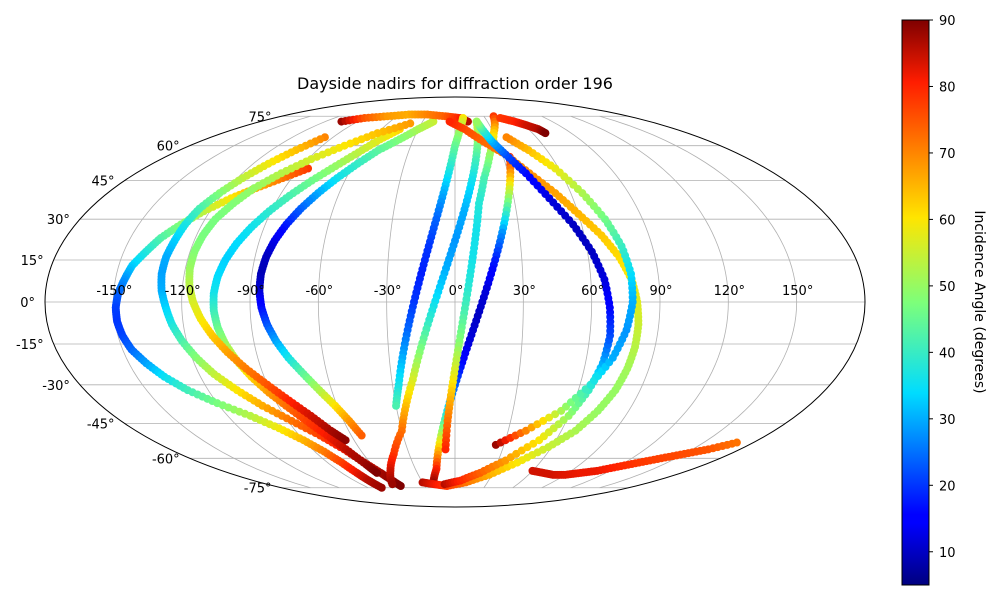 Image resolution: width=1000 pixels, height=600 pixels. Describe the element at coordinates (947, 287) in the screenshot. I see `colorbar-tick-label: 50` at that location.